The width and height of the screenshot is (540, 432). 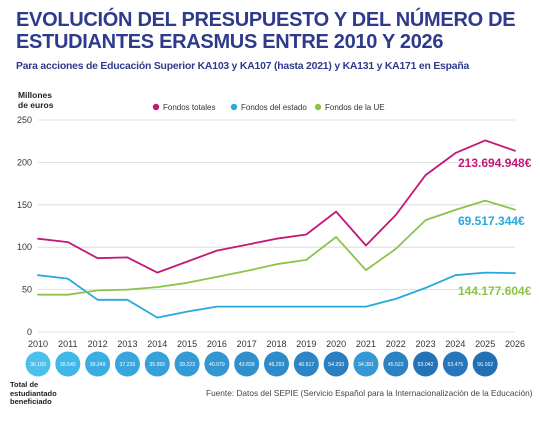 What do you see at coordinates (495, 163) in the screenshot?
I see `end-label-0: 213.694.948€` at bounding box center [495, 163].